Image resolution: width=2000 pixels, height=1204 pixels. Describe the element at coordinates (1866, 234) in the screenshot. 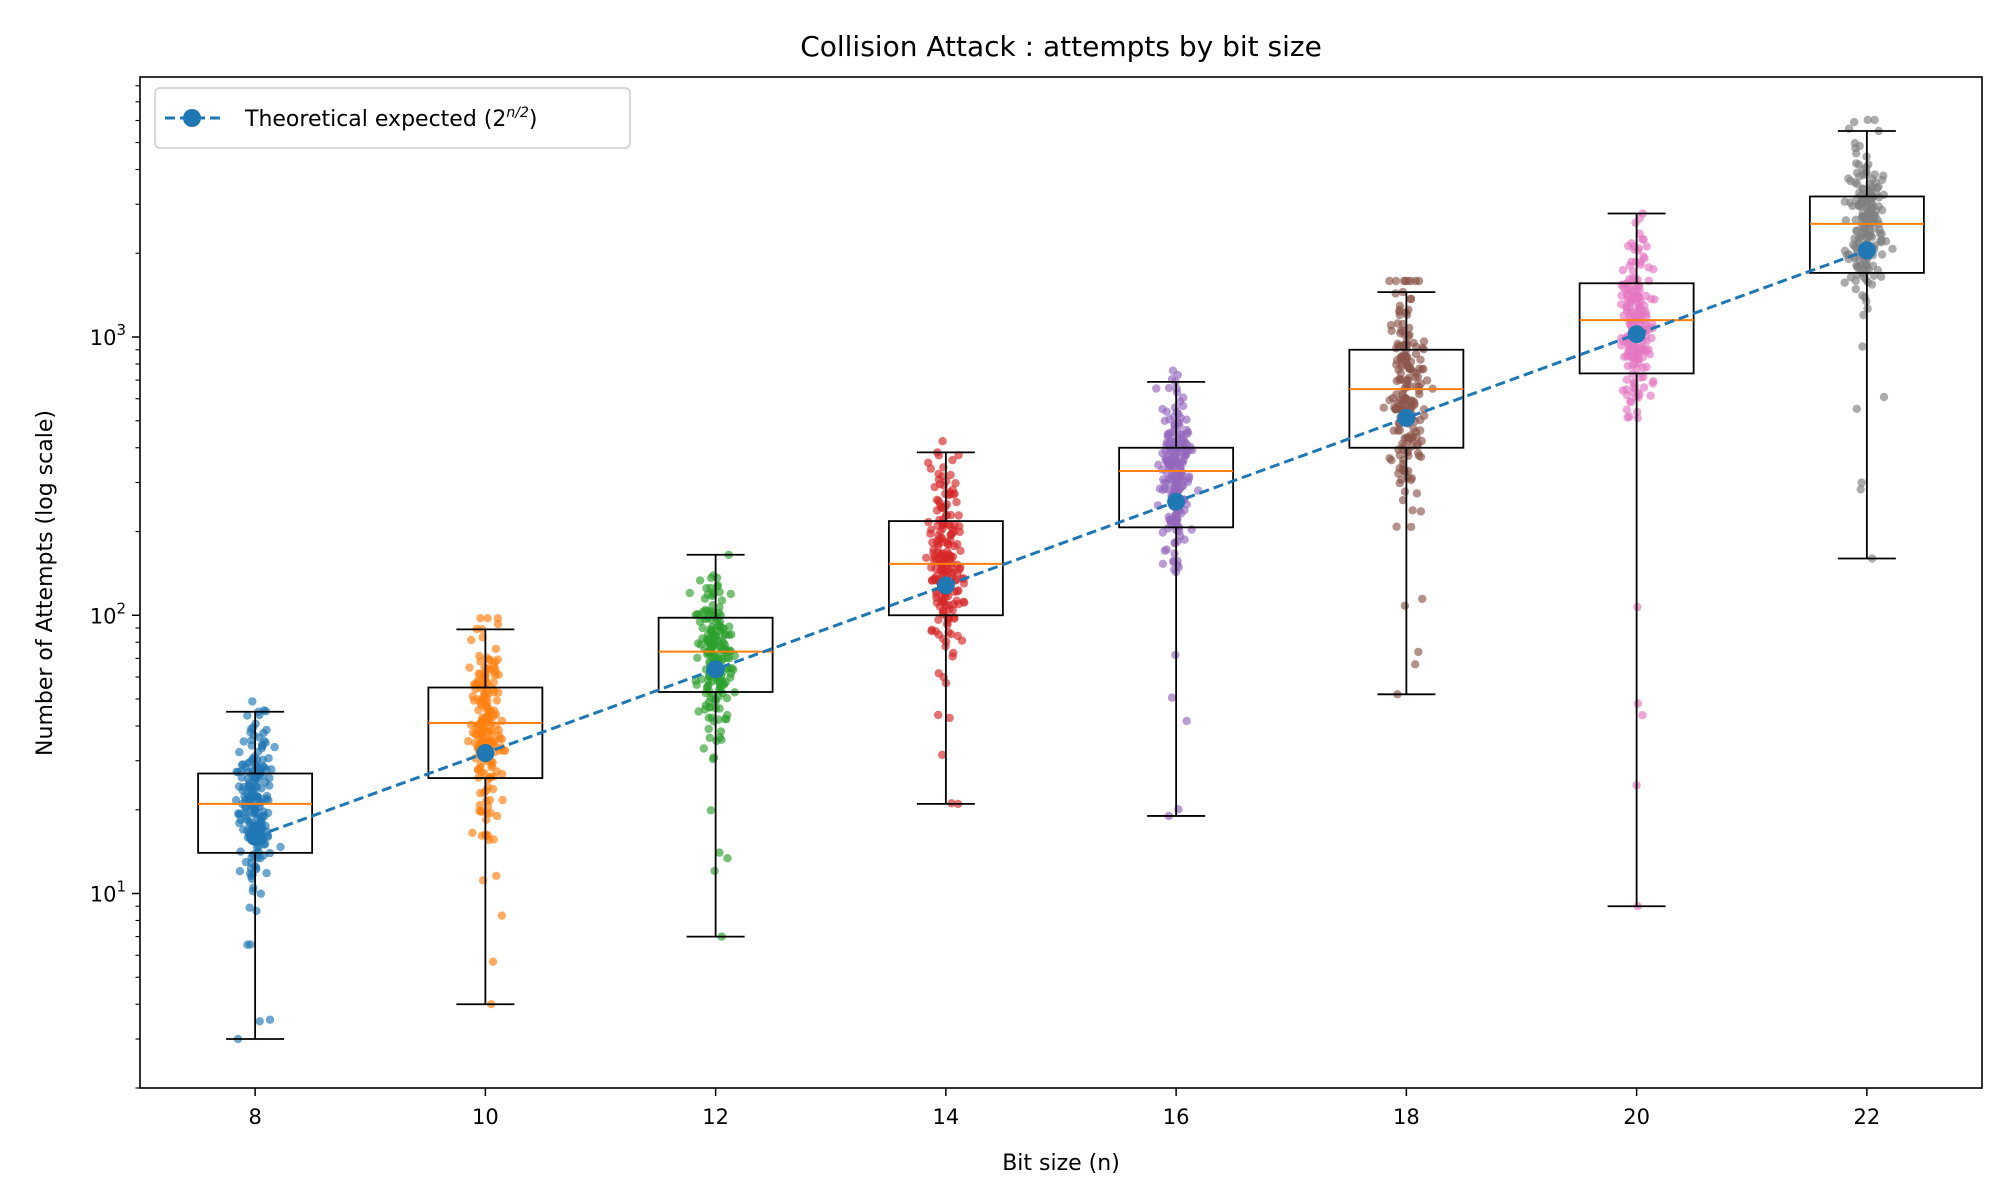

I see `box-iqr` at that location.